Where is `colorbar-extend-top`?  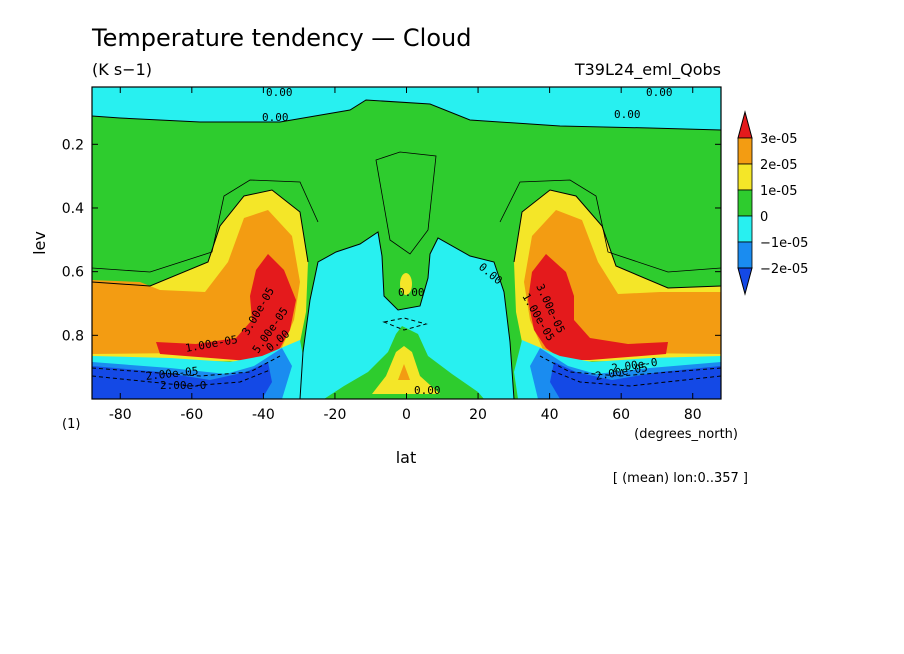 colorbar-extend-top is located at coordinates (745, 124).